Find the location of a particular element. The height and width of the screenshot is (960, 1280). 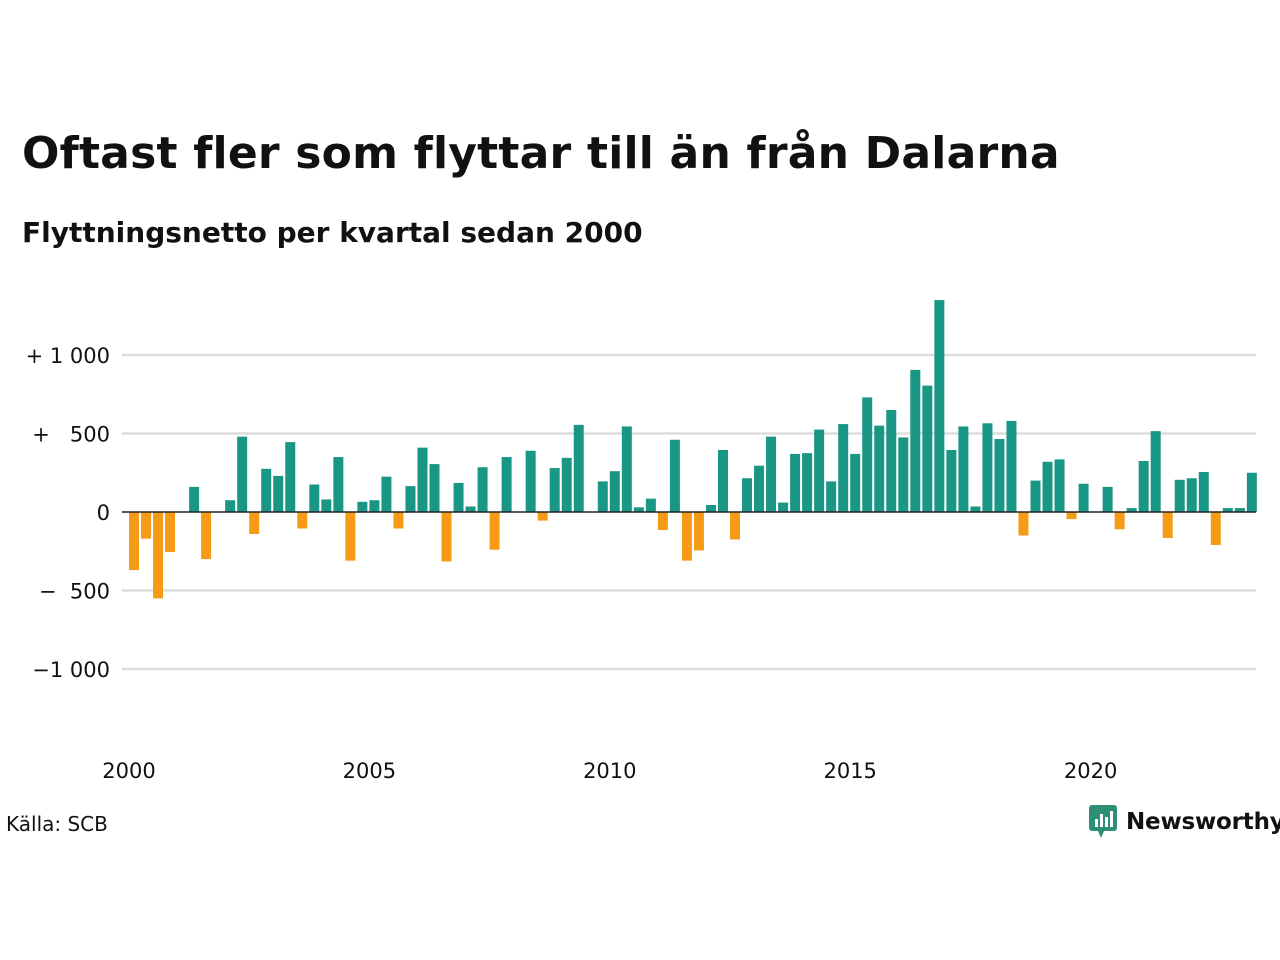

bar-2020-q2 is located at coordinates (1107, 499).